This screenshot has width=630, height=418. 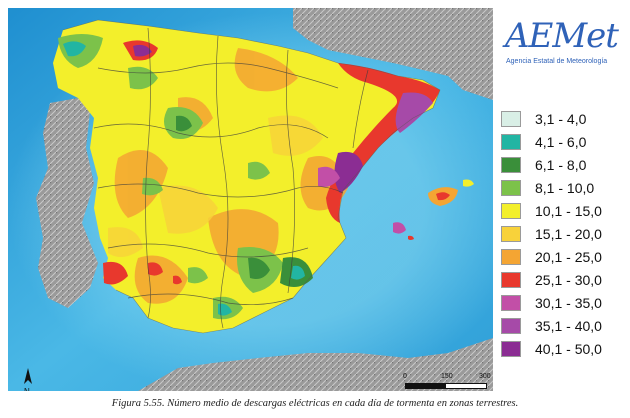 I want to click on scale-label-0: 0, so click(x=405, y=376).